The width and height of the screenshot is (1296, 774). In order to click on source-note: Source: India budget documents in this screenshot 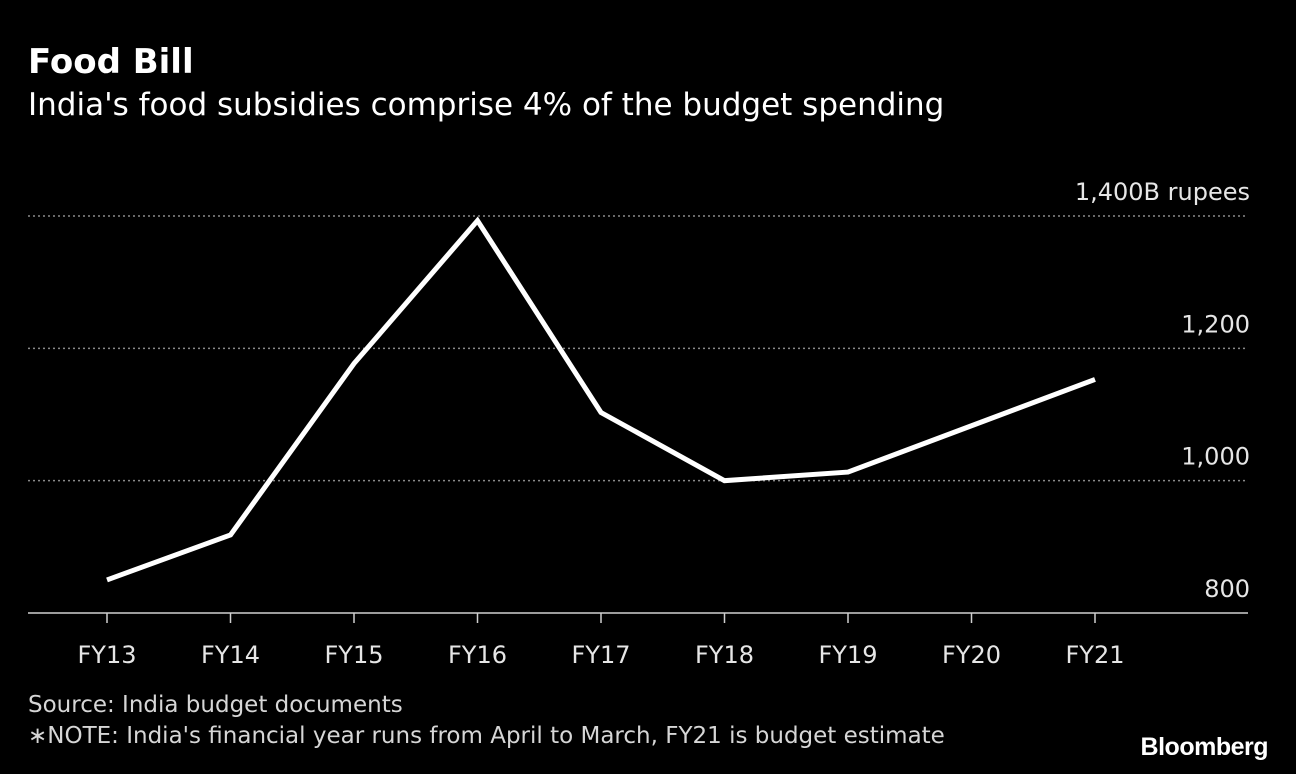, I will do `click(215, 705)`.